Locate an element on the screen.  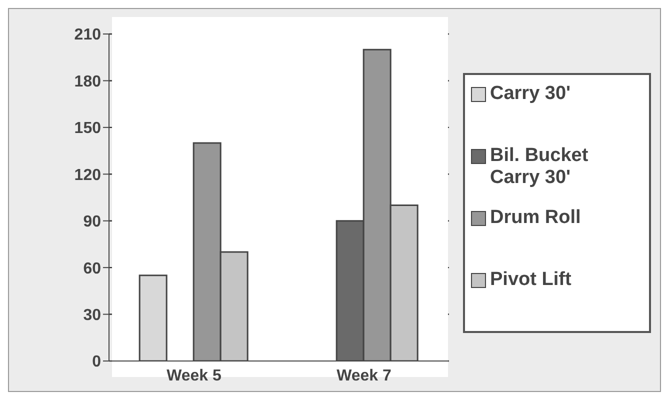
y-tick-label: 90 is located at coordinates (92, 222).